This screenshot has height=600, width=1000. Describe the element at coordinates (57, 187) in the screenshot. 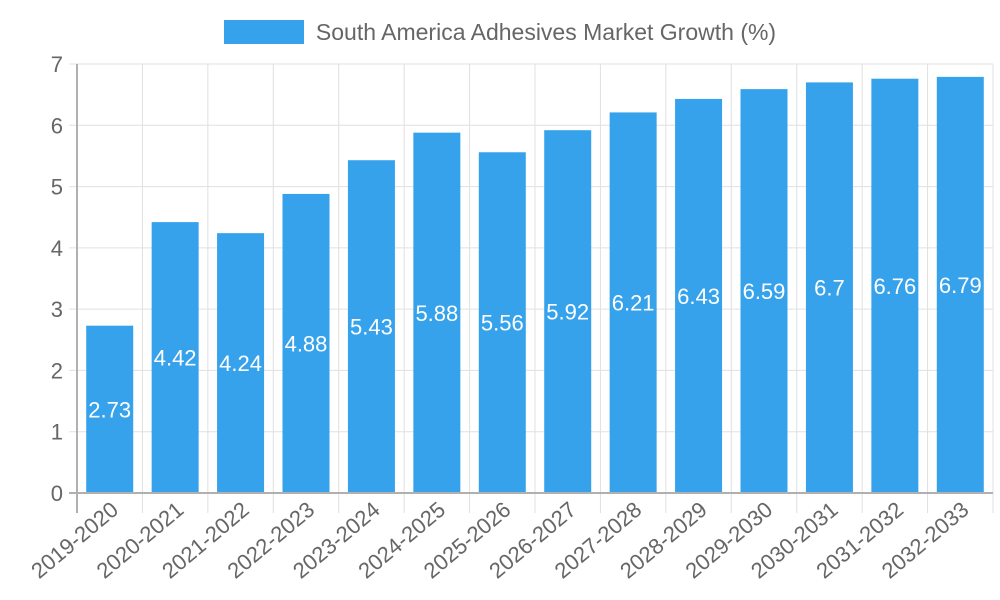

I see `y-tick-label: 5` at that location.